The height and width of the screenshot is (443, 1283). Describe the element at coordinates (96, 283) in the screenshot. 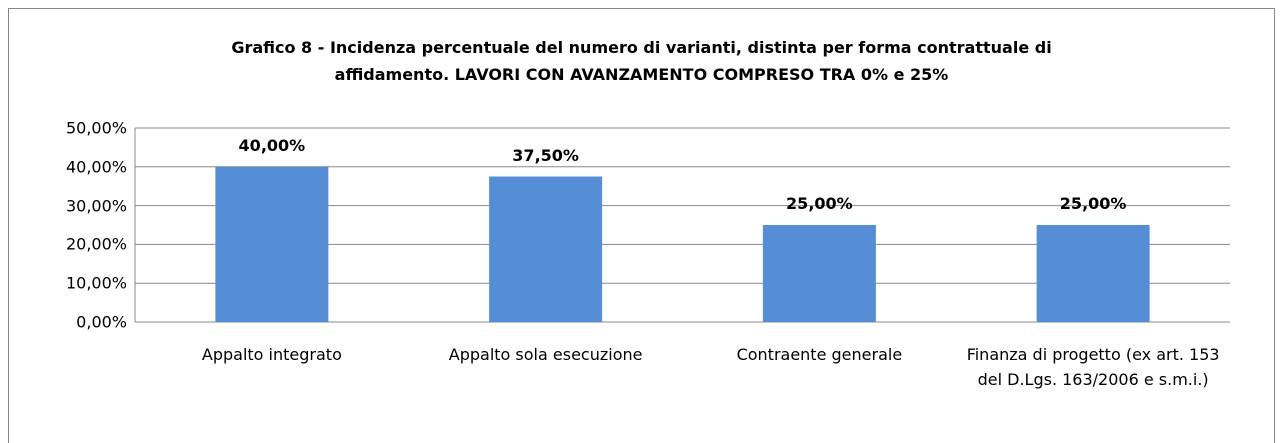

I see `y-tick-label: 10,00%` at that location.